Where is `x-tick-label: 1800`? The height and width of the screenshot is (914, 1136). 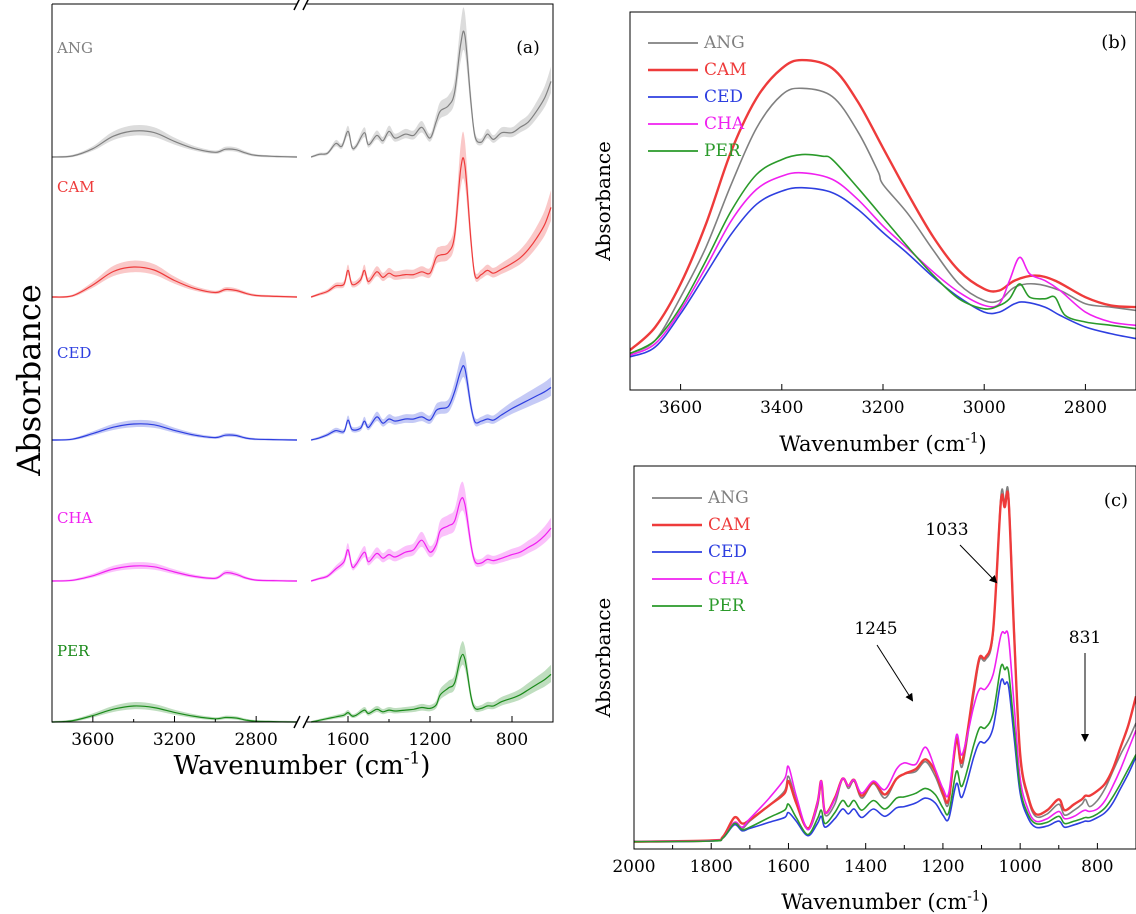 x-tick-label: 1800 is located at coordinates (711, 867).